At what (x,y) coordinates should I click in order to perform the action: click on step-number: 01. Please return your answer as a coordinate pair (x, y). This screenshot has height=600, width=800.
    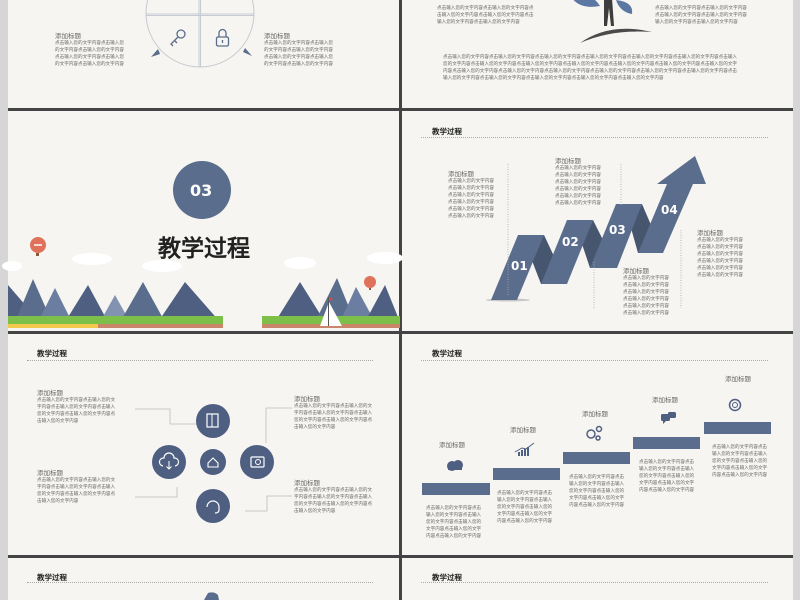
    Looking at the image, I should click on (519, 266).